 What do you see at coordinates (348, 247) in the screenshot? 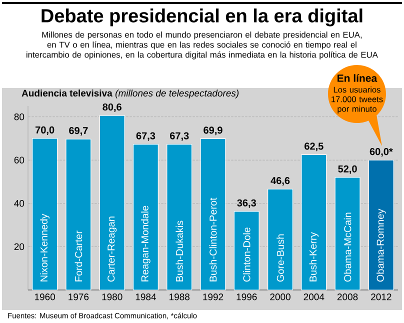
I see `annotation: Obama-McCain` at bounding box center [348, 247].